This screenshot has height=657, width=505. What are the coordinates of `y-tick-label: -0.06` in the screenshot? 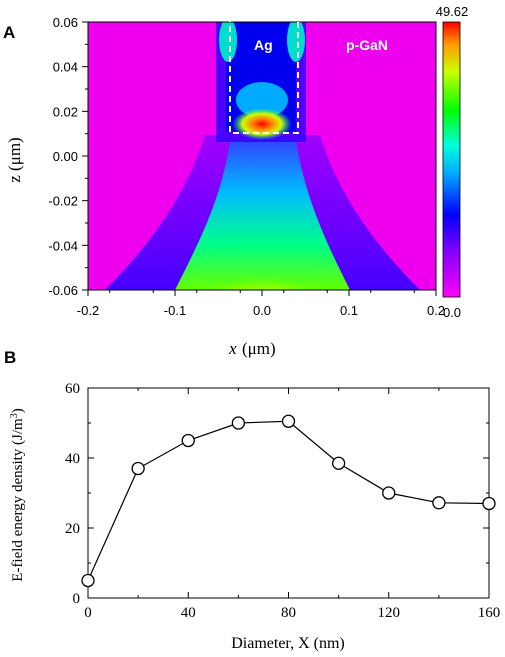 It's located at (63, 290).